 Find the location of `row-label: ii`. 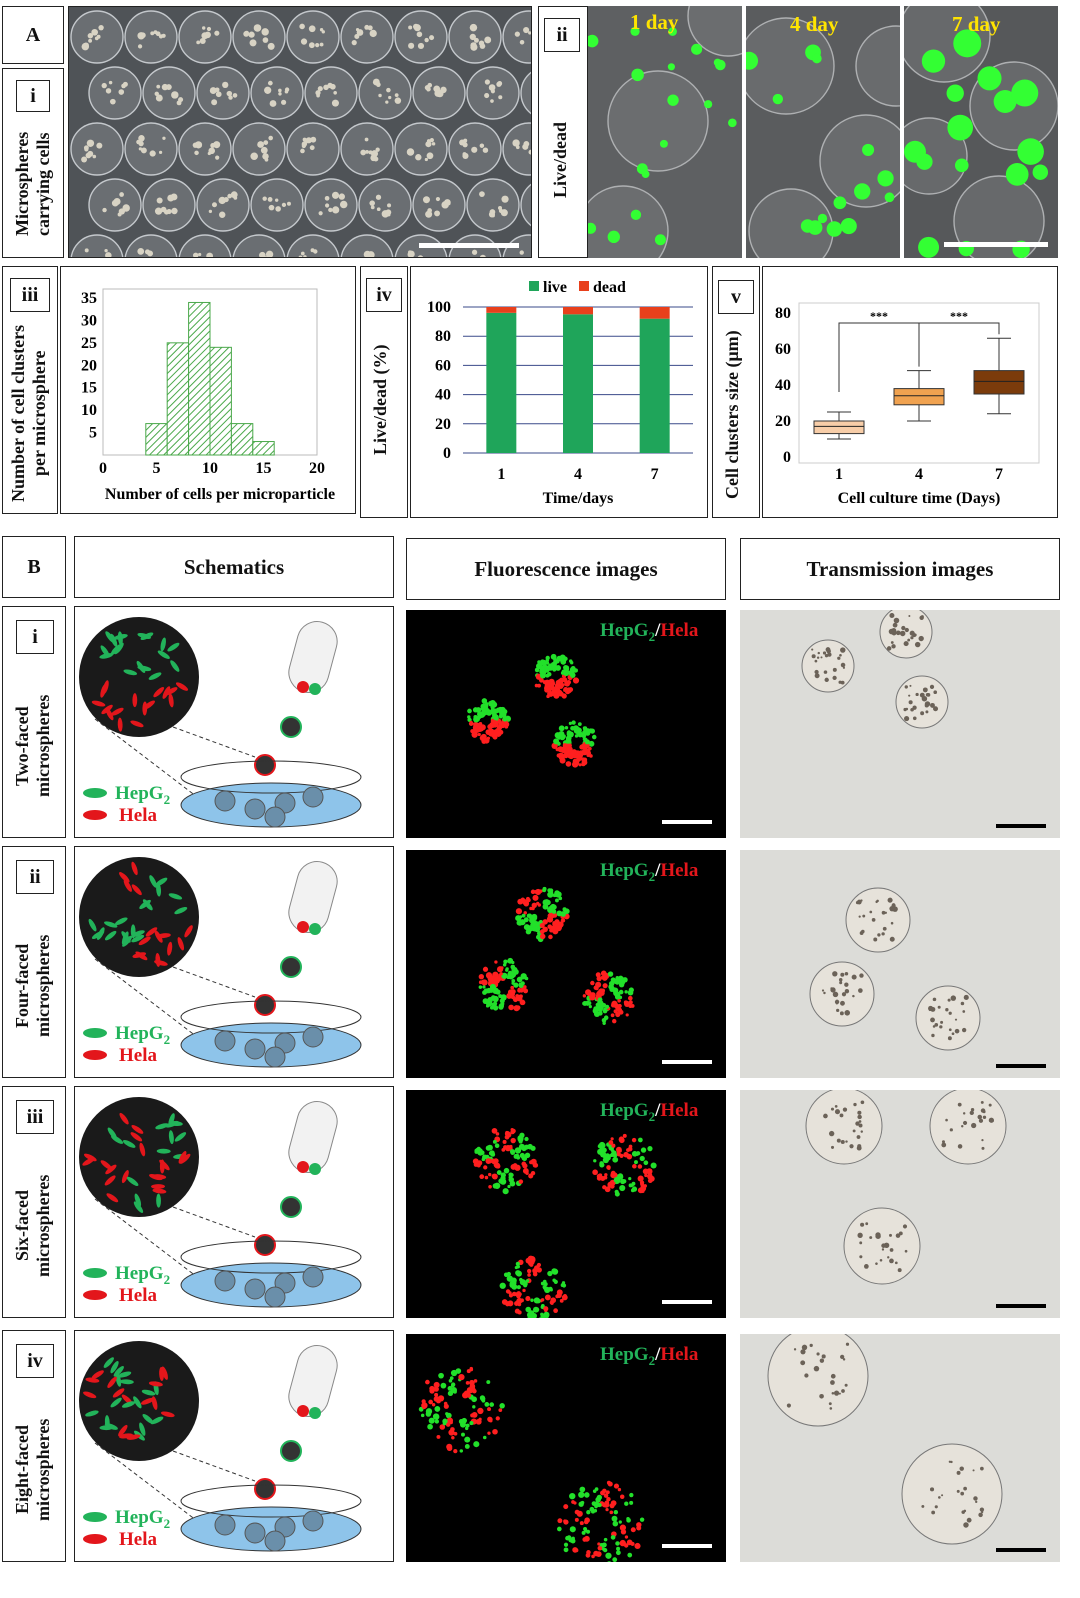

row-label: ii is located at coordinates (35, 877).